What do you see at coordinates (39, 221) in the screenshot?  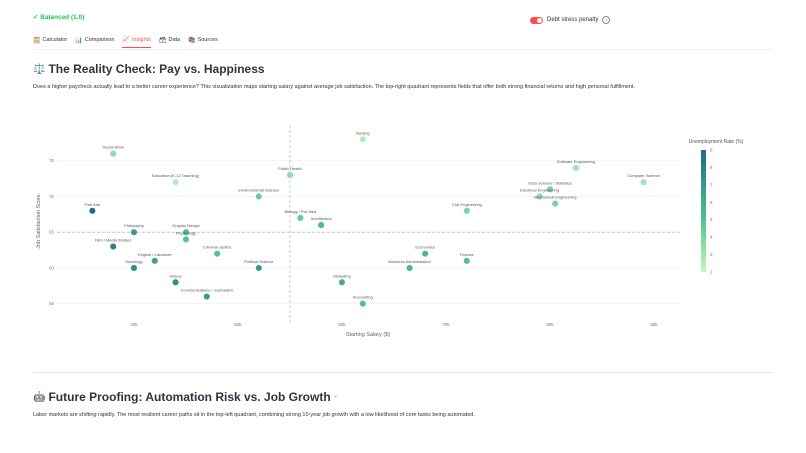 I see `y-axis-title: Job Satisfaction Score` at bounding box center [39, 221].